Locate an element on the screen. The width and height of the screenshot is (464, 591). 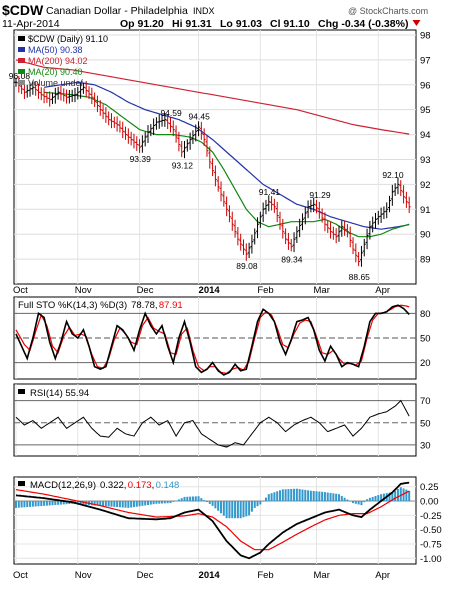
macd-line is located at coordinates (212, 520).